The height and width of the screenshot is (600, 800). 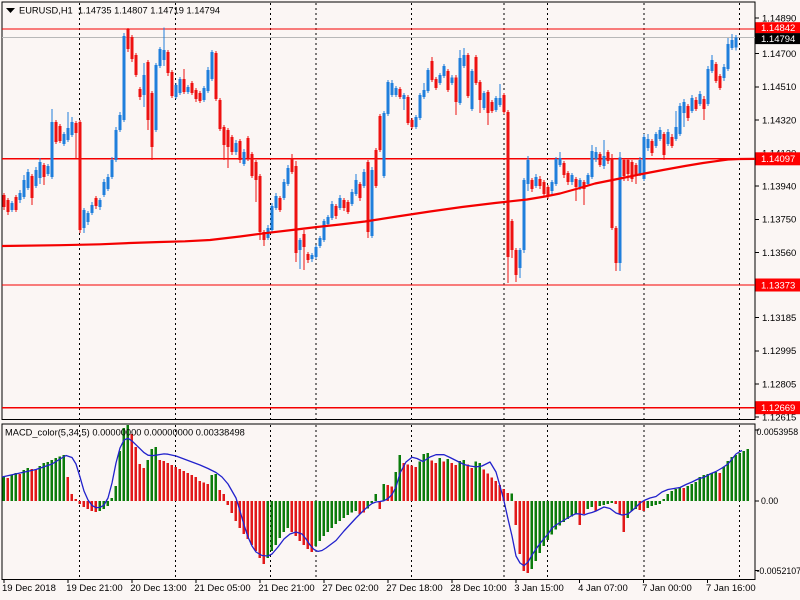 What do you see at coordinates (779, 54) in the screenshot?
I see `svg-text: 1.14700` at bounding box center [779, 54].